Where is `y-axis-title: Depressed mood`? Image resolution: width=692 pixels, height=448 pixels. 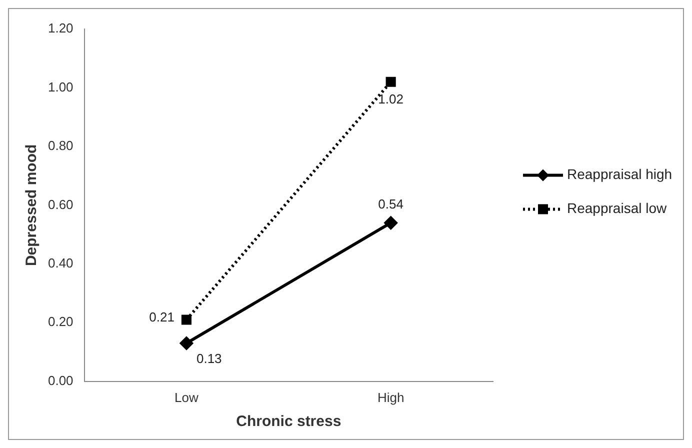 y-axis-title: Depressed mood is located at coordinates (31, 205).